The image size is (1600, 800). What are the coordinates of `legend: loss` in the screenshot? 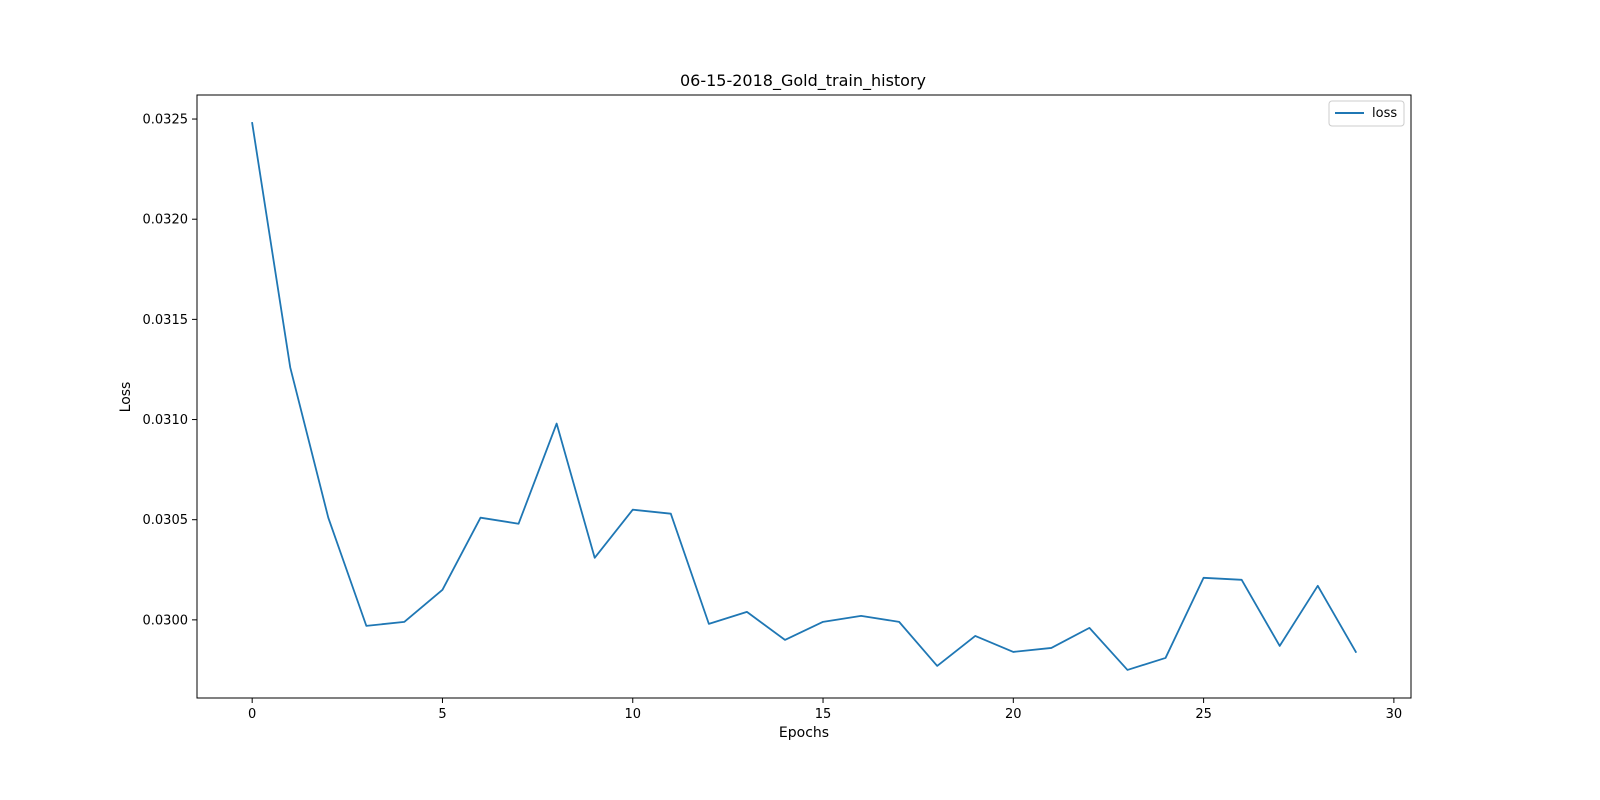 It's located at (1366, 113).